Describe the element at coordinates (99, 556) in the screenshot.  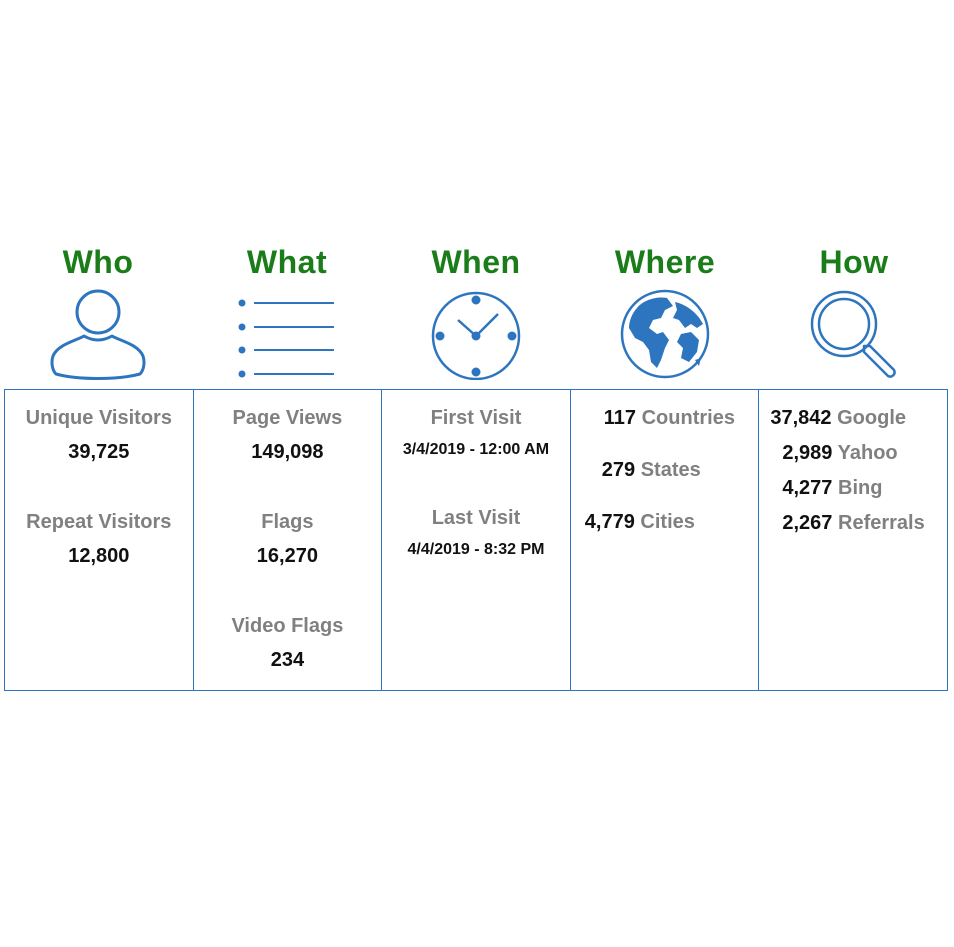
I see `repeat-visitors-value: 12,800` at that location.